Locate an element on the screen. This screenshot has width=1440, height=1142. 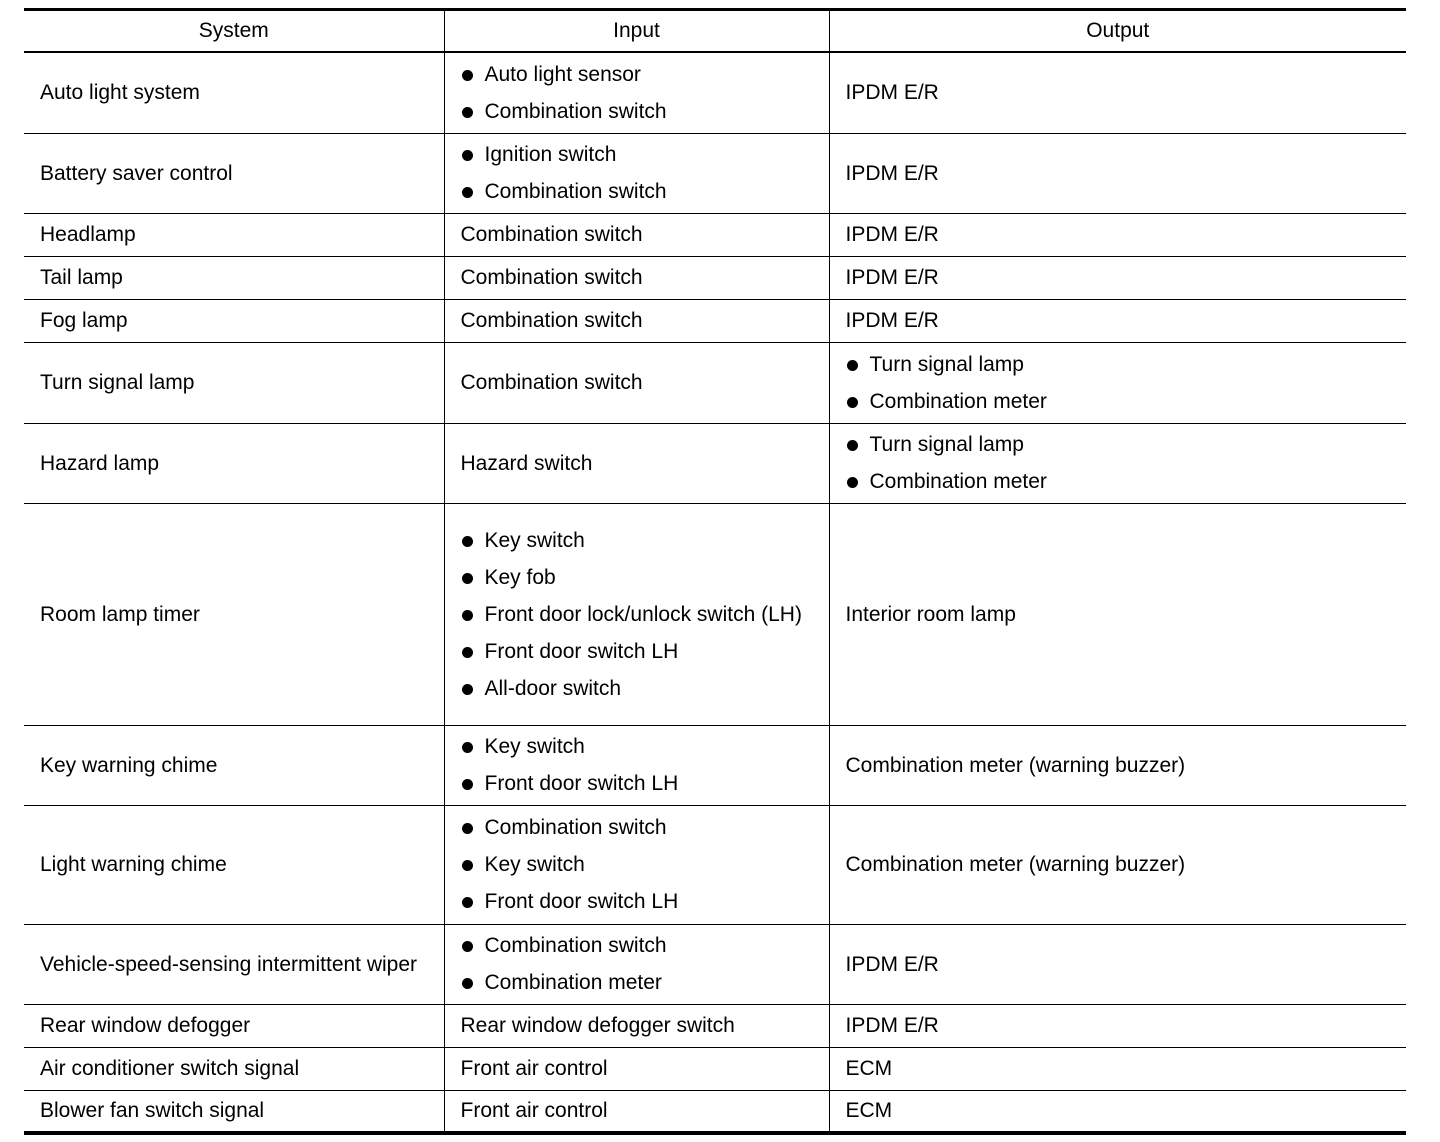
table-row: Fog lamp Combination switch IPDM E/R is located at coordinates (715, 321).